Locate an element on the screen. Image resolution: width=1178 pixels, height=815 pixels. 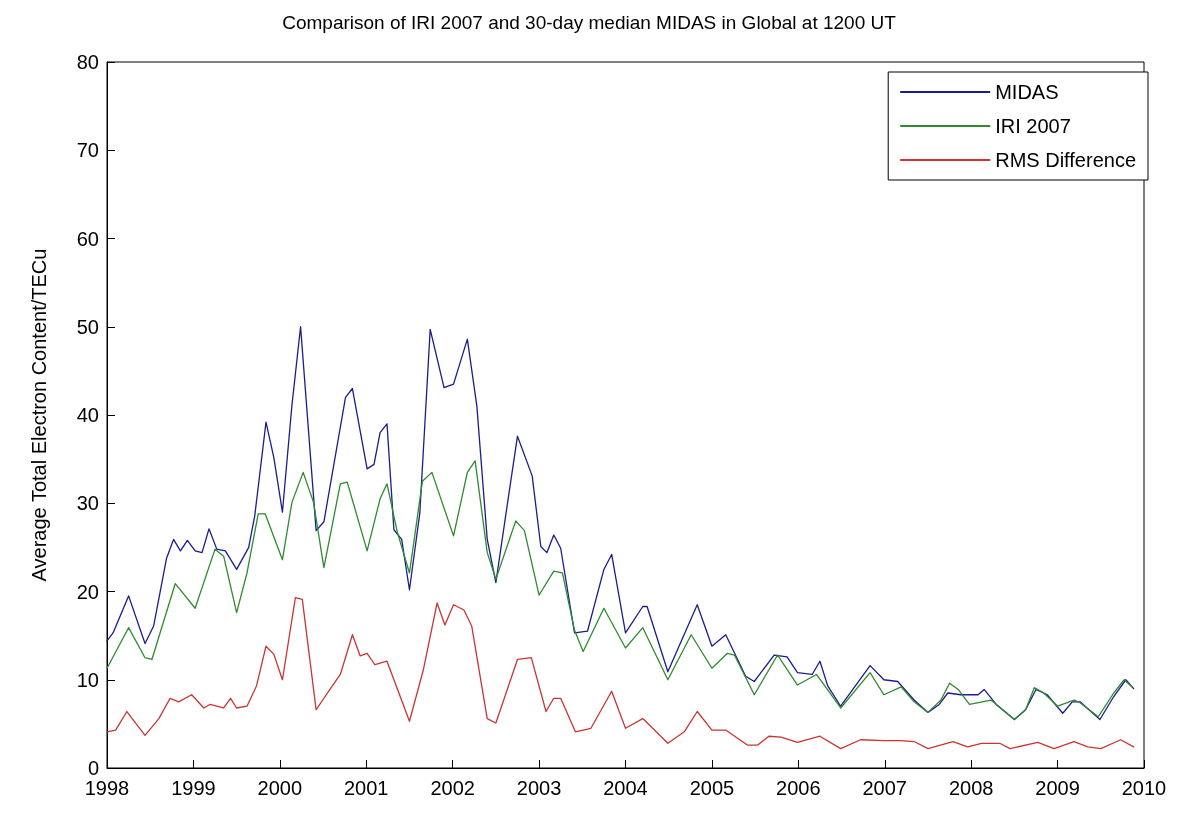
x-tick-label: 1998 is located at coordinates (107, 788).